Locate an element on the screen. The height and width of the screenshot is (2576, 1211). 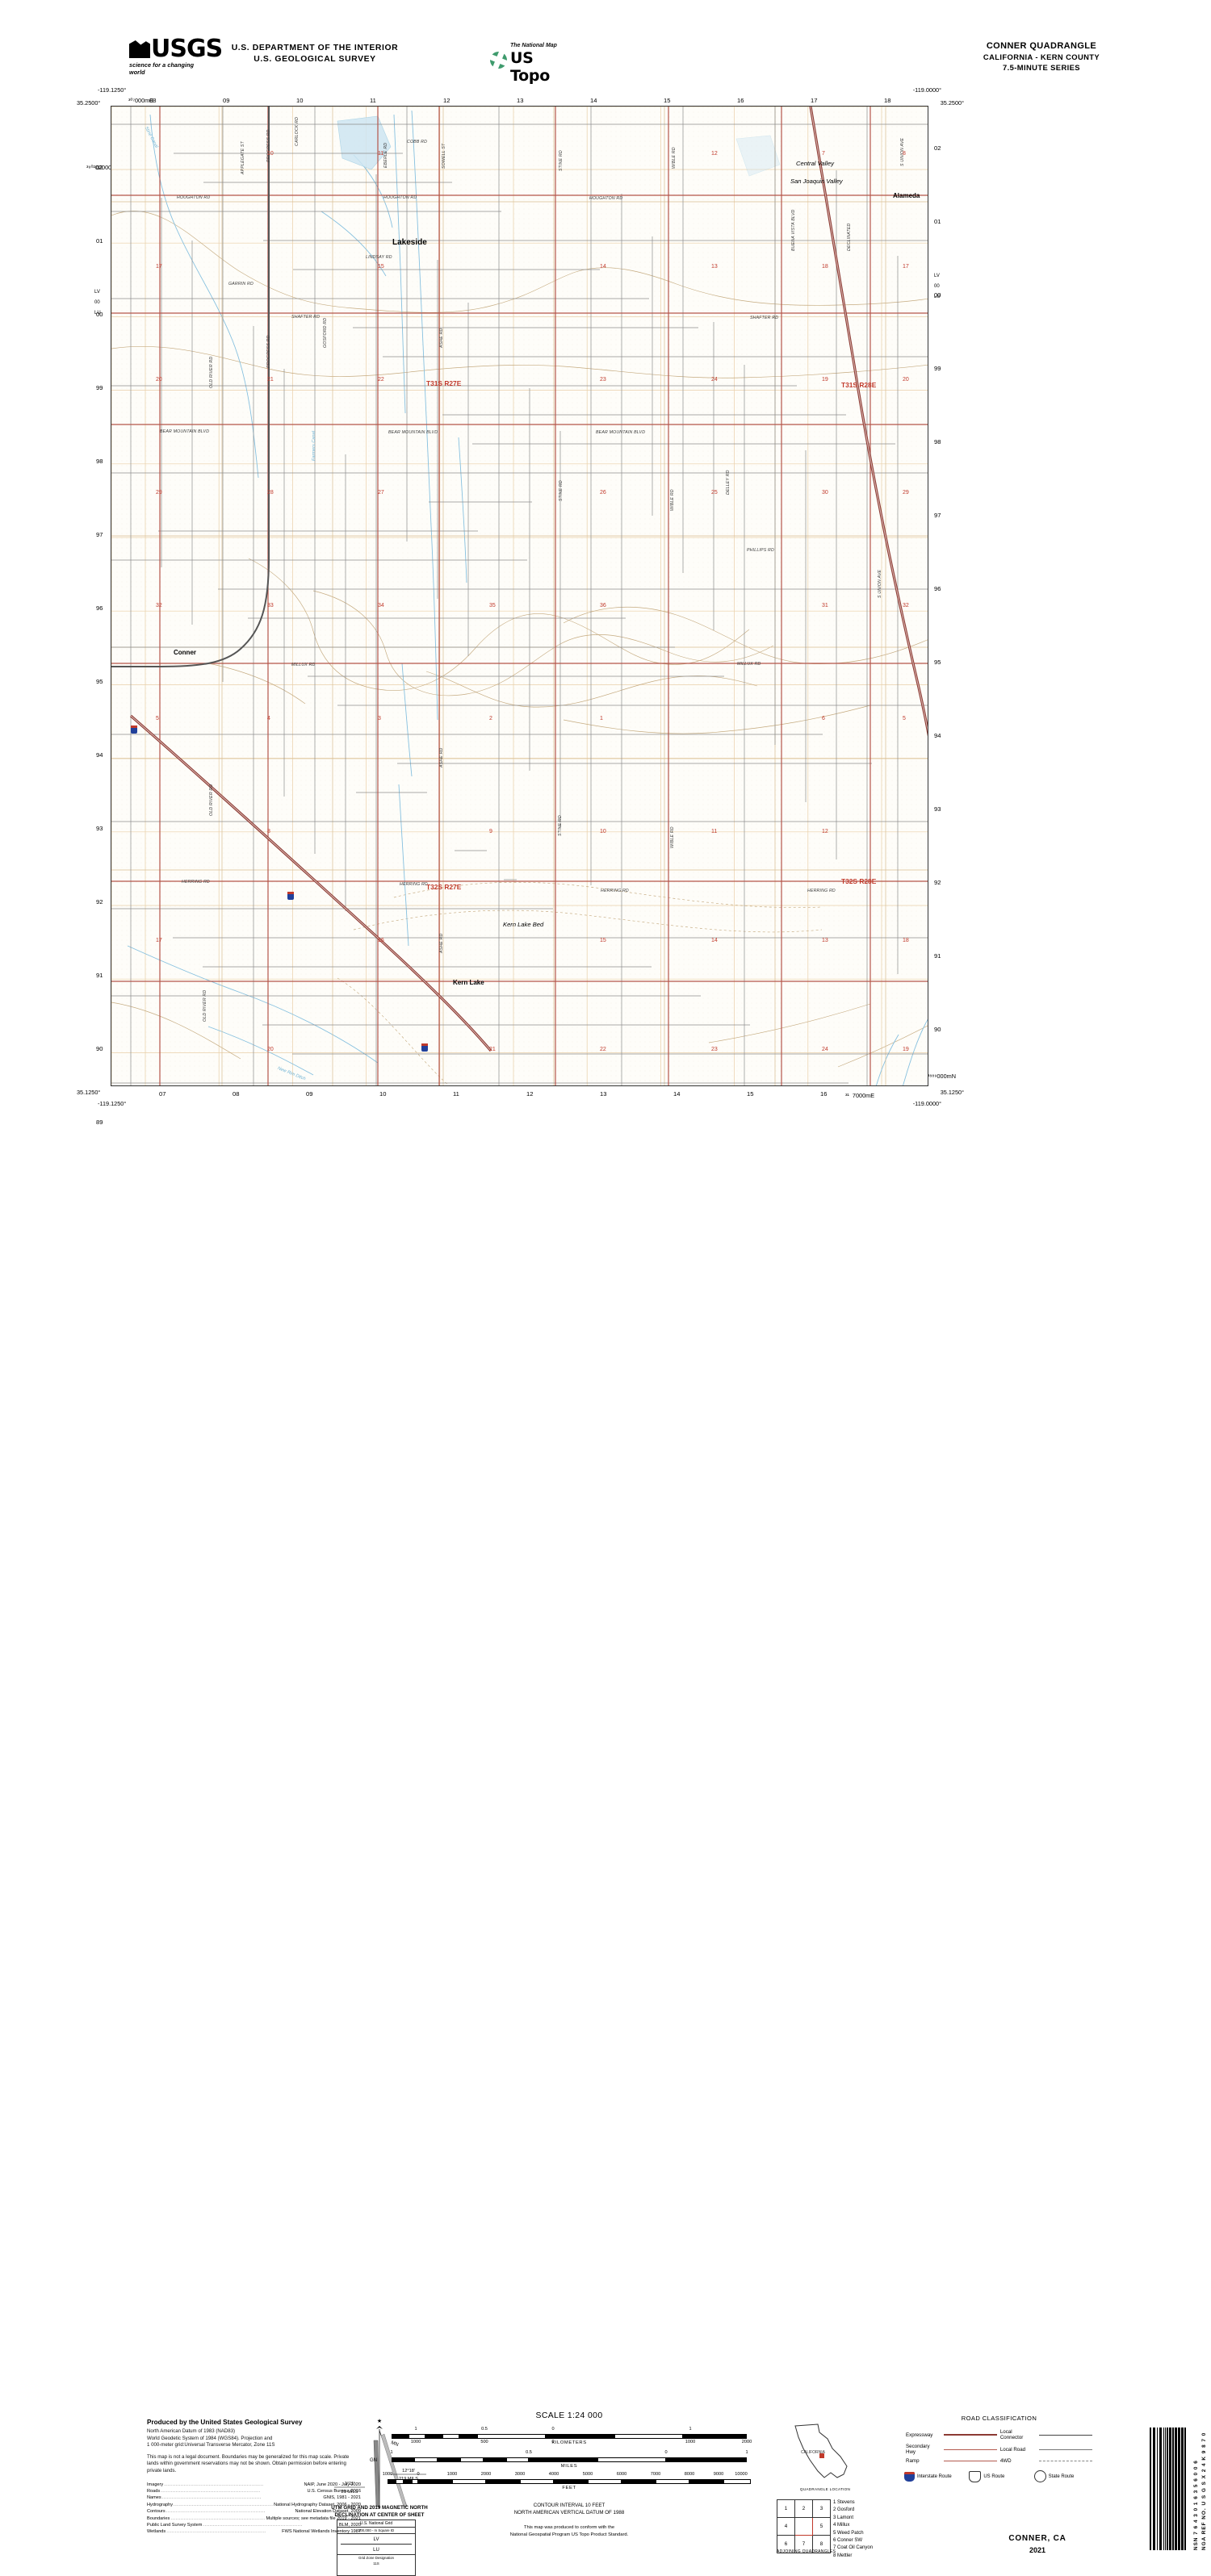
feet-scale-bar is located at coordinates (569, 2482).